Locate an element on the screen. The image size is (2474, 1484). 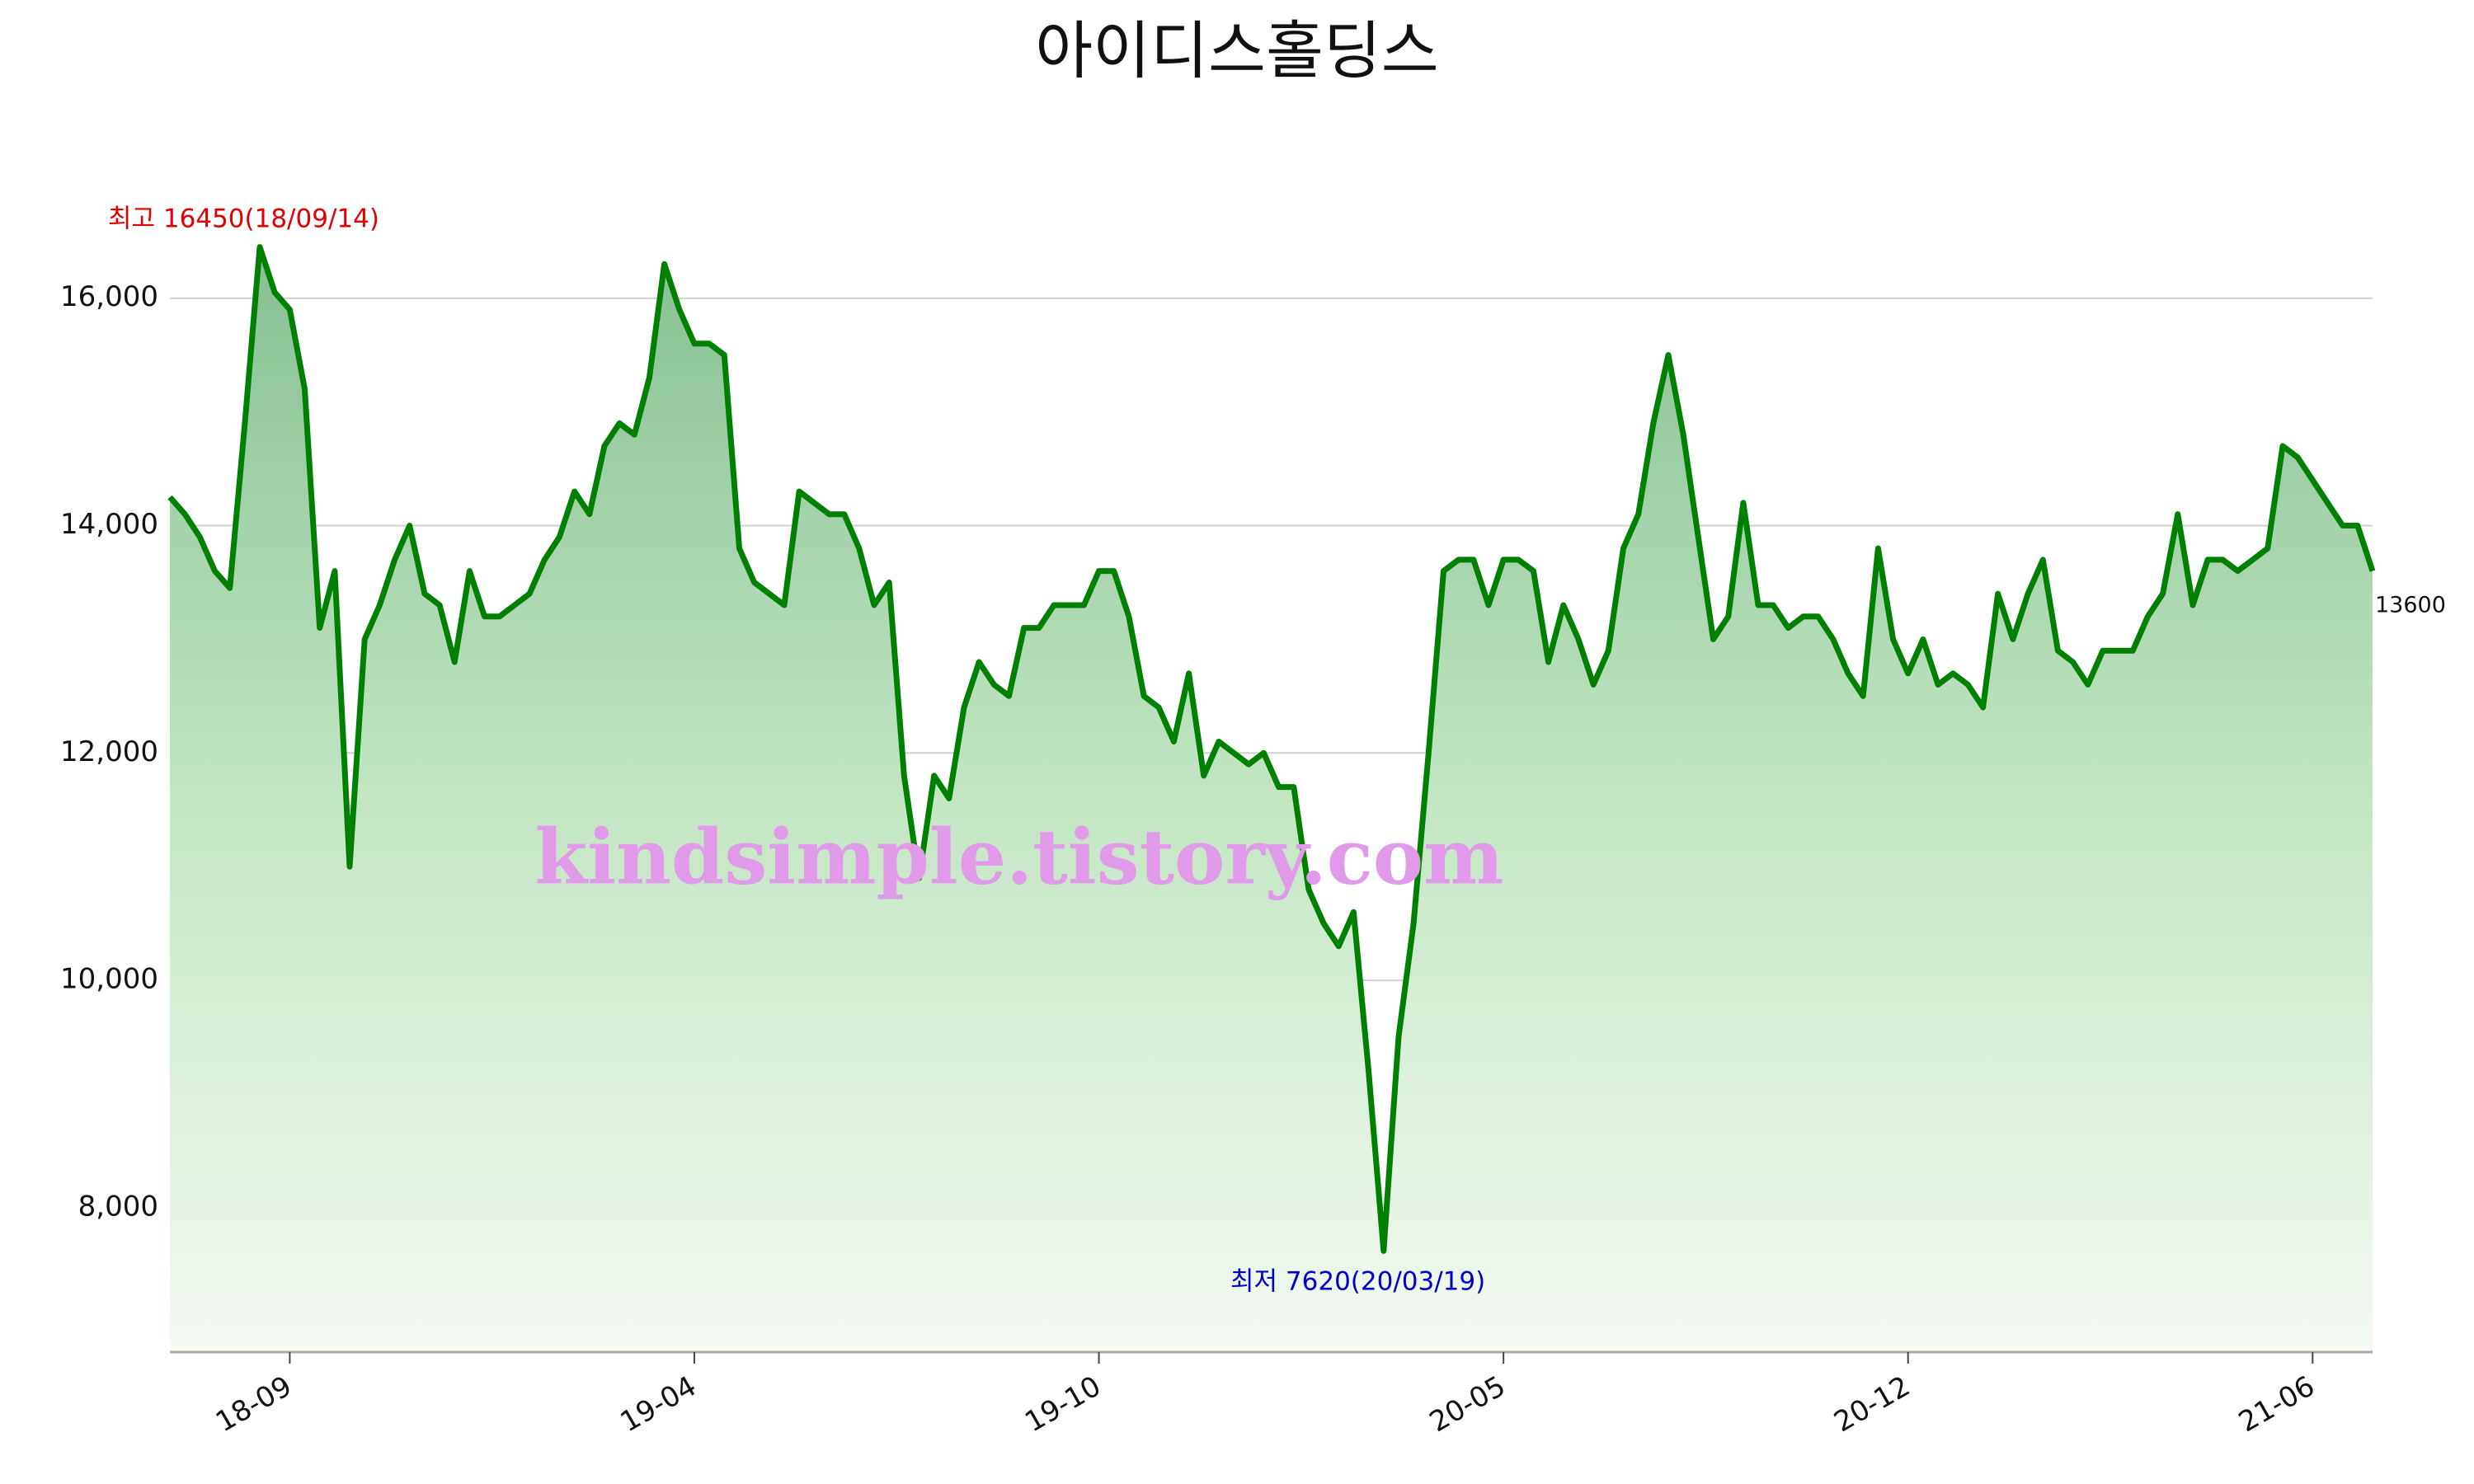
x-tick-label: 19-10 is located at coordinates (1063, 1404).